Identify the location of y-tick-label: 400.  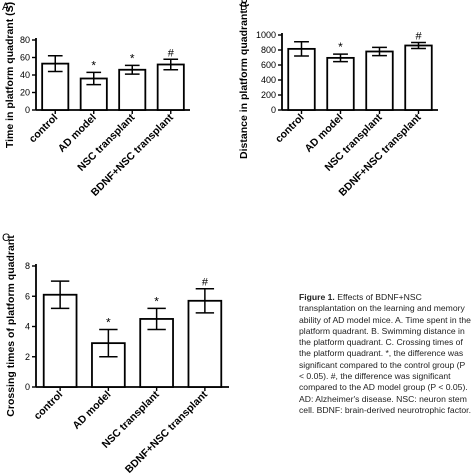
(268, 80).